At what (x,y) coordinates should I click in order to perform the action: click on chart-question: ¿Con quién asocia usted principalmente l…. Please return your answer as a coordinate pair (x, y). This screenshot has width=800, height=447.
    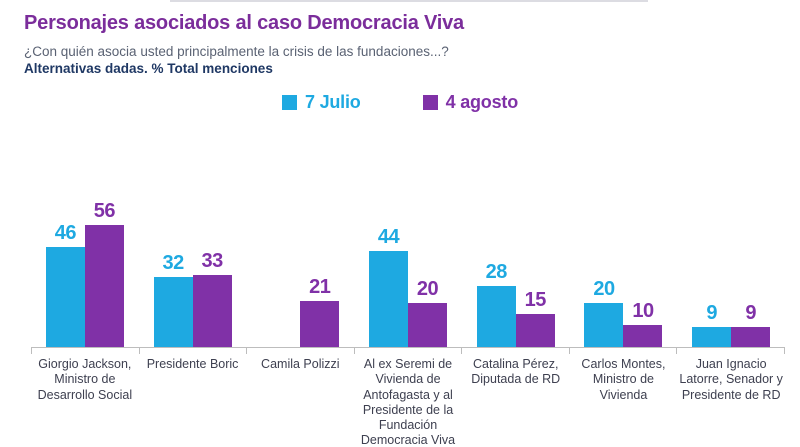
    Looking at the image, I should click on (236, 51).